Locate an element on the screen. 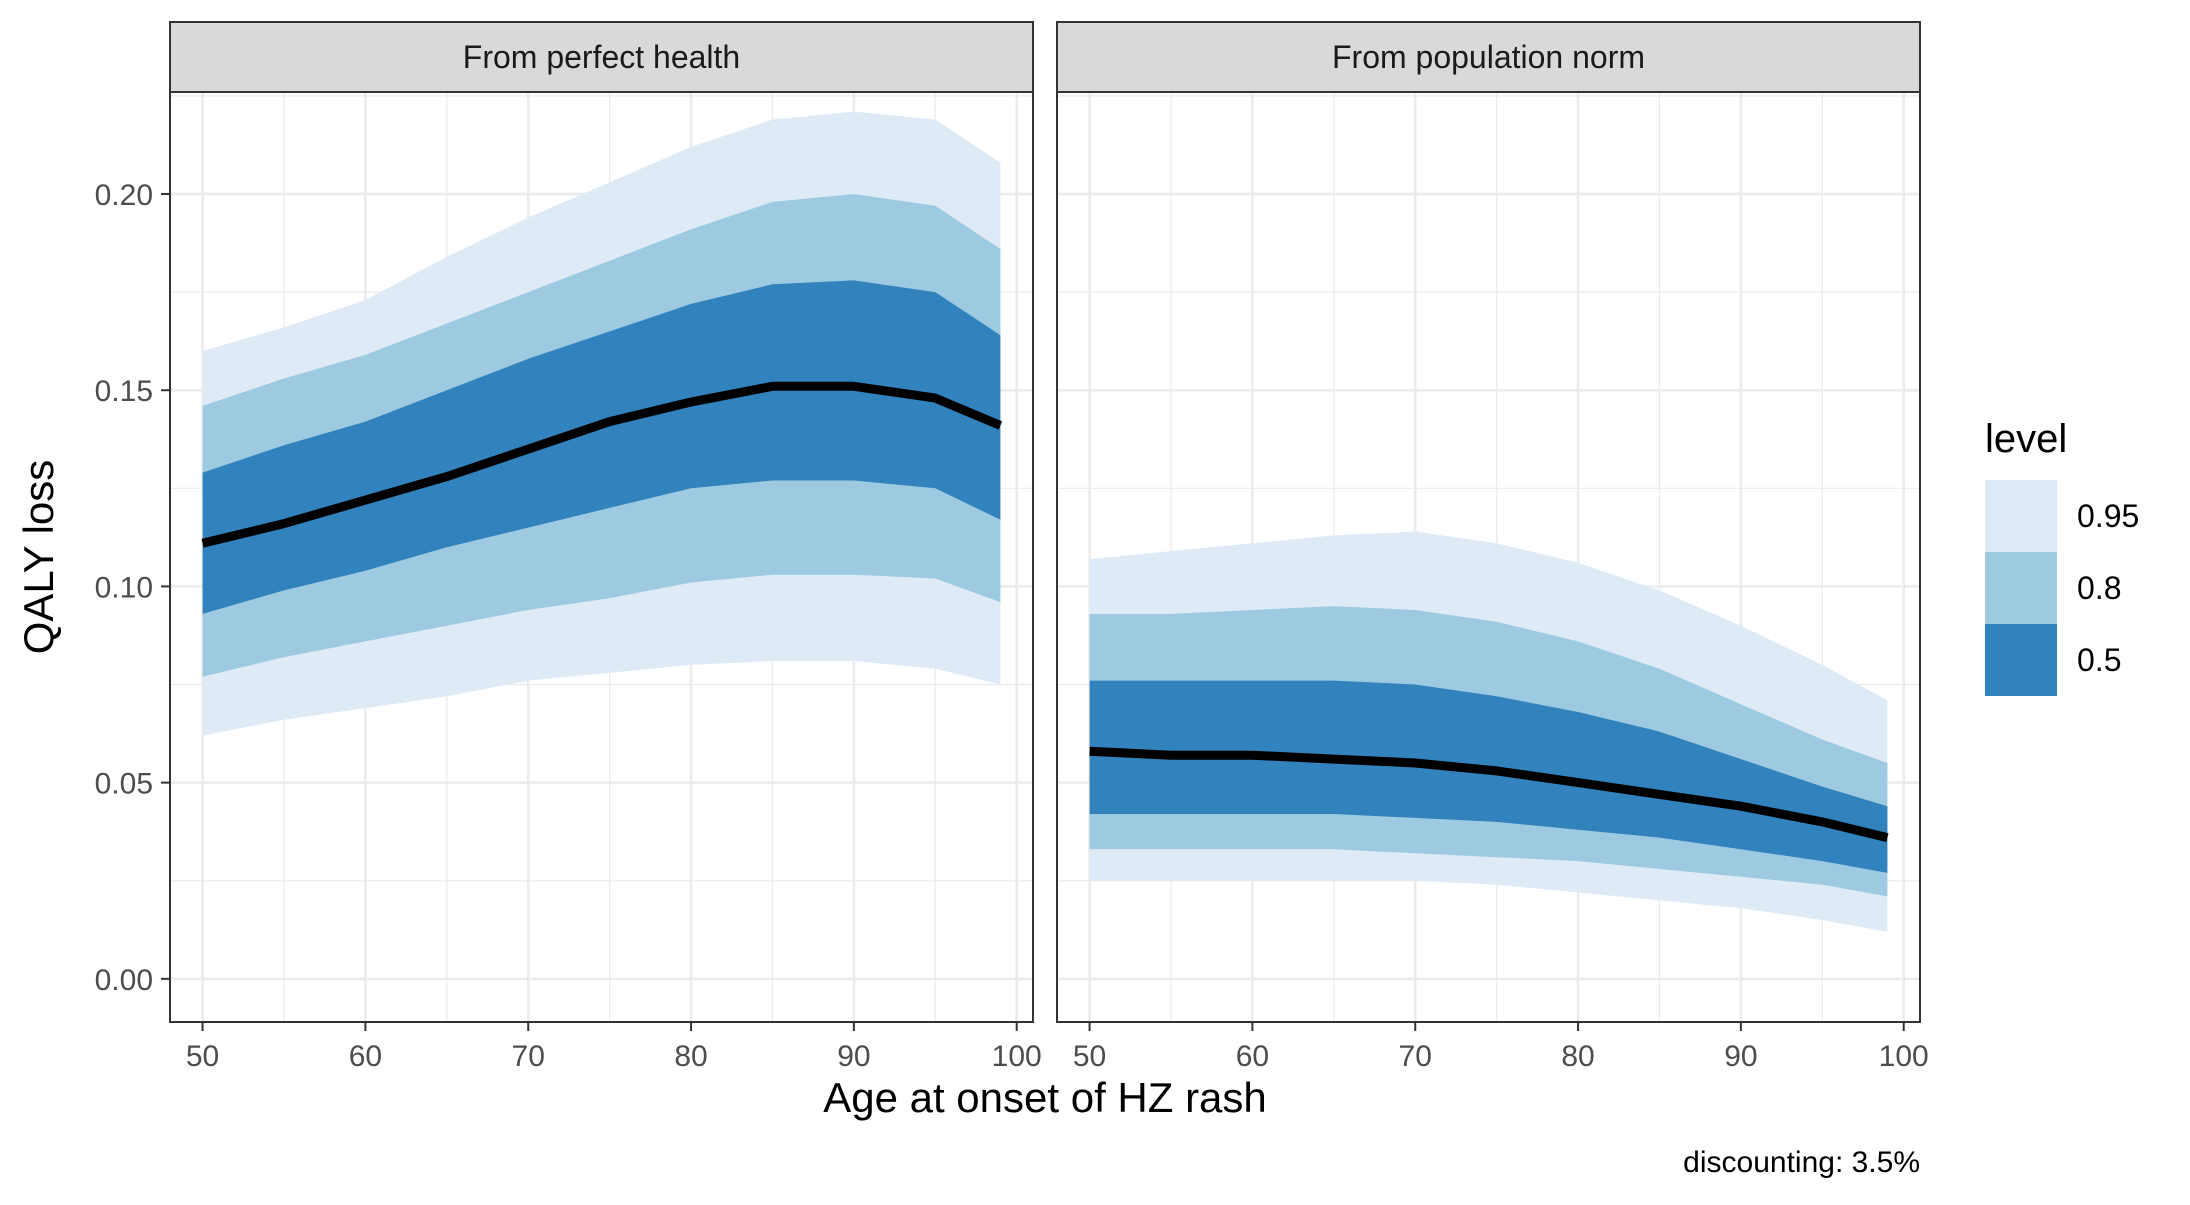  legend-title: level is located at coordinates (2026, 439).